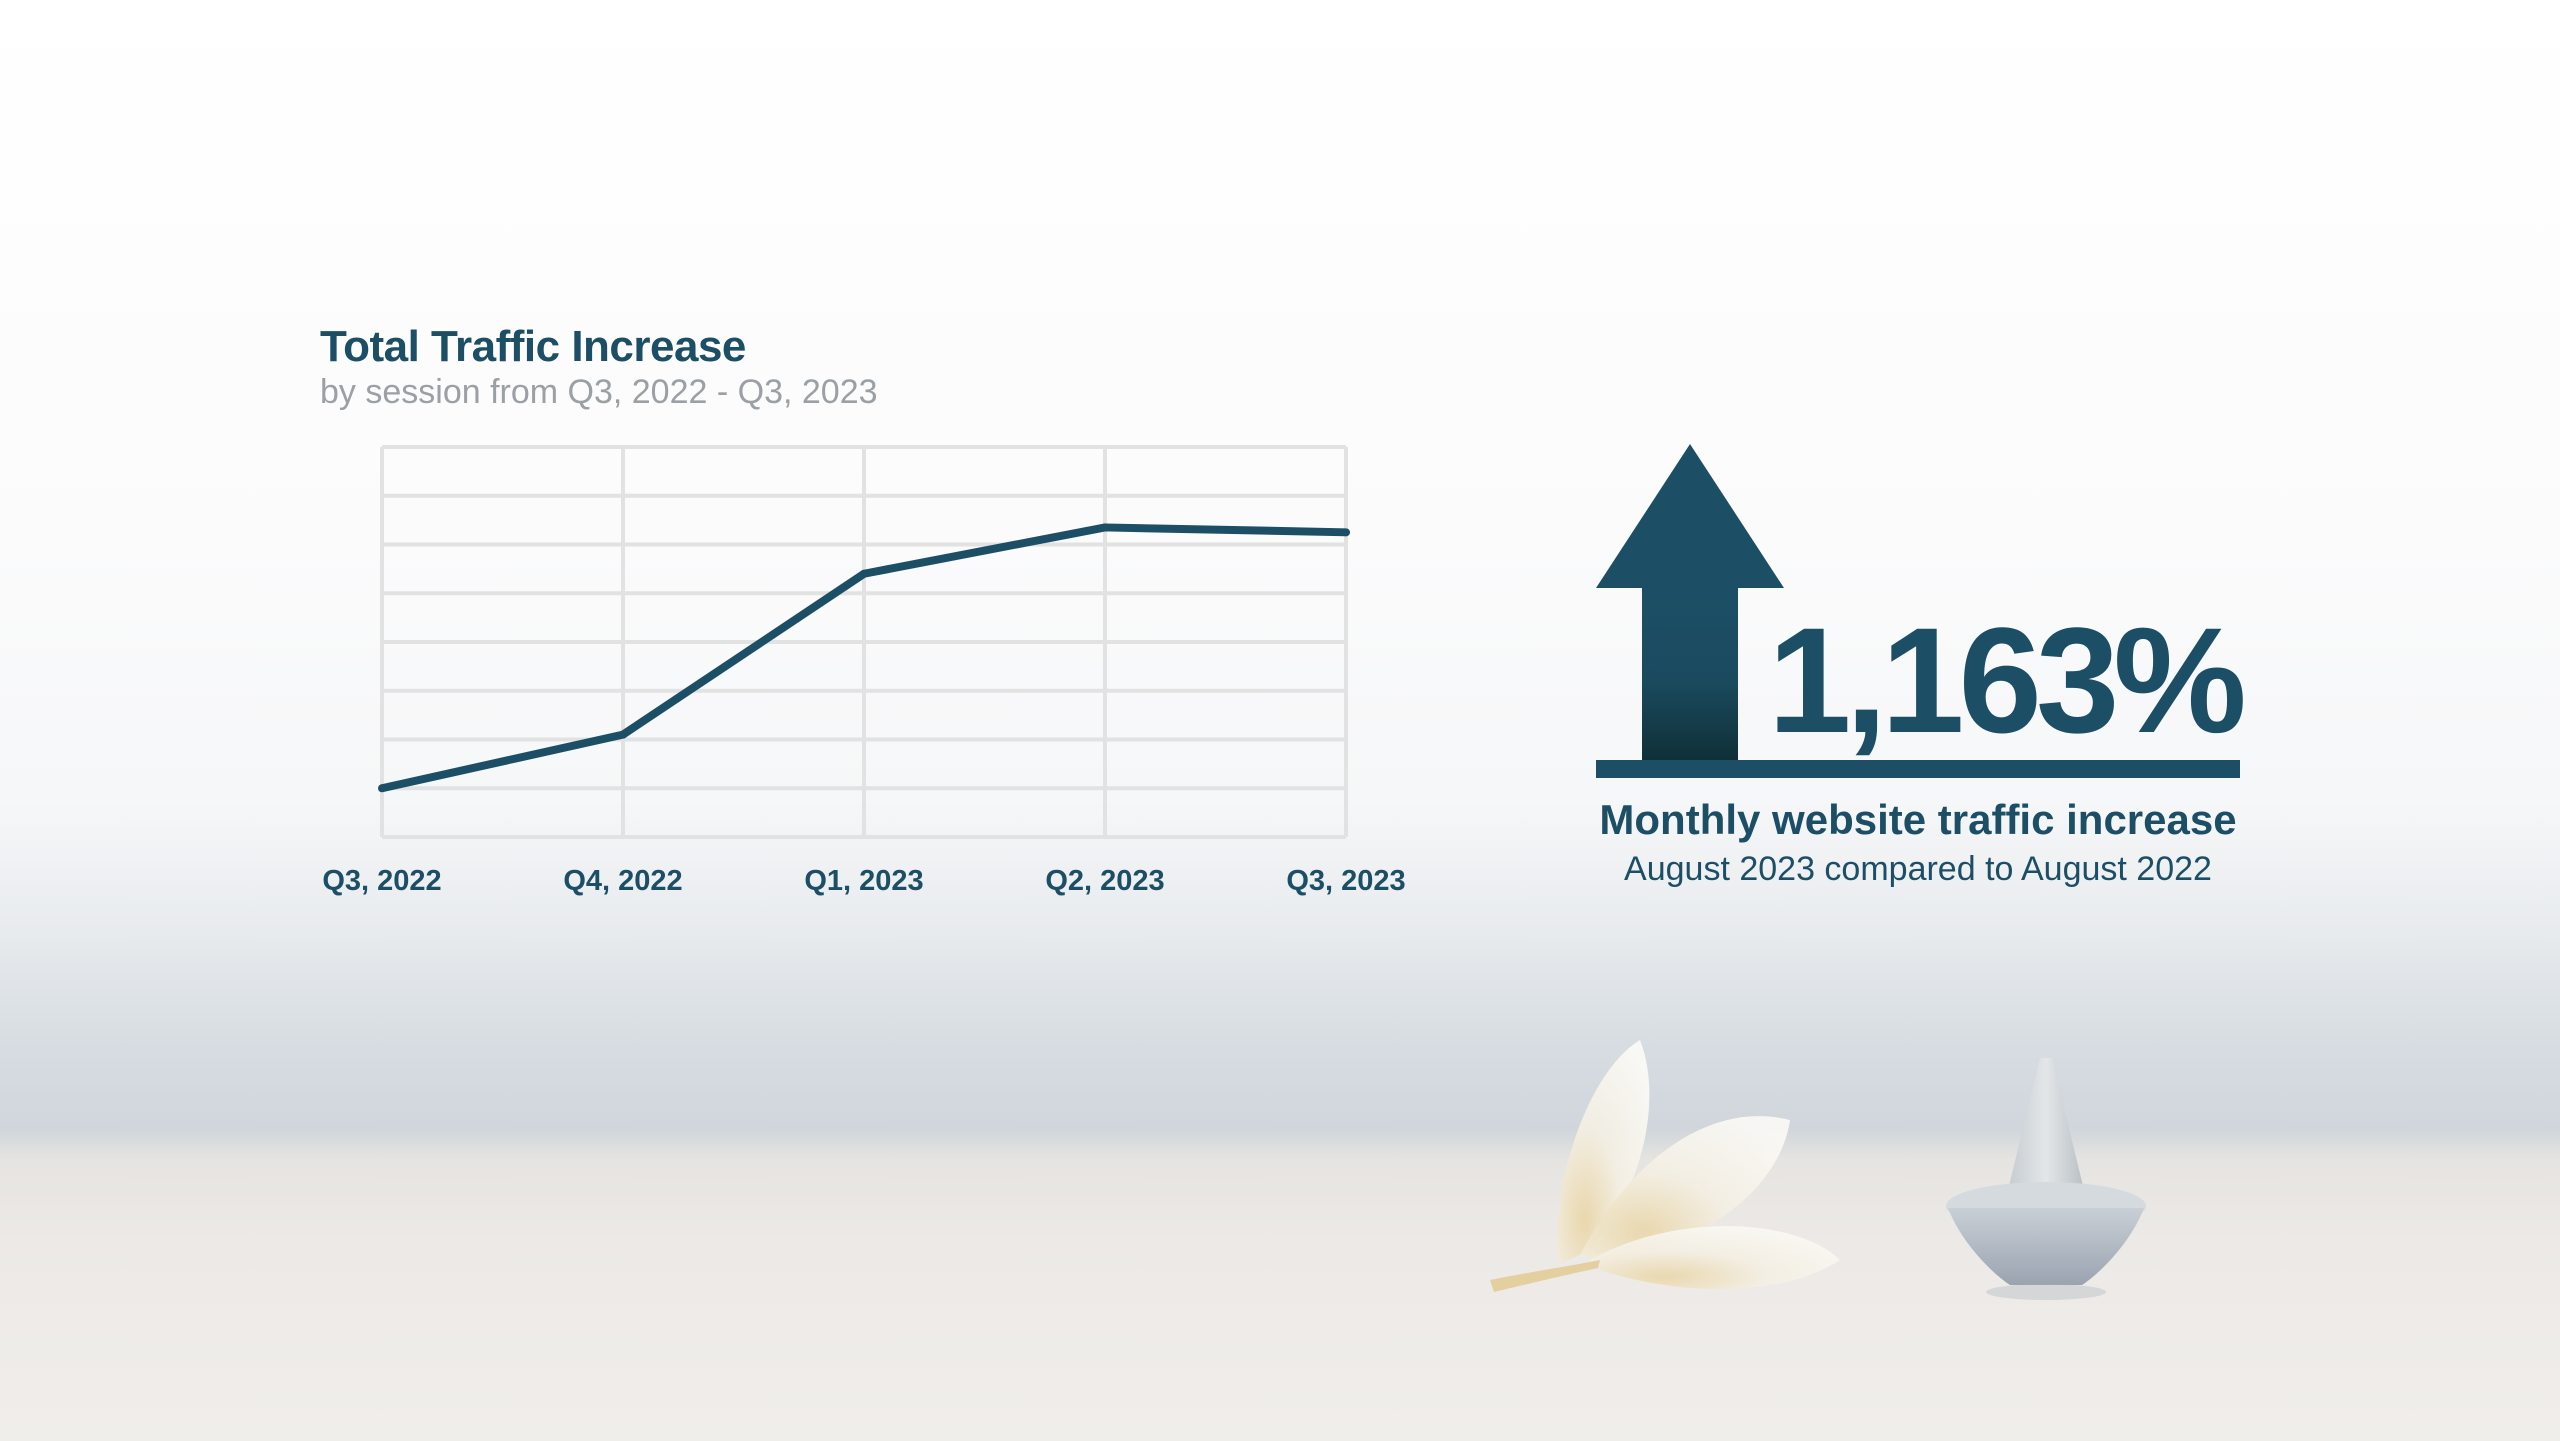  I want to click on flower-stem, so click(1545, 1276).